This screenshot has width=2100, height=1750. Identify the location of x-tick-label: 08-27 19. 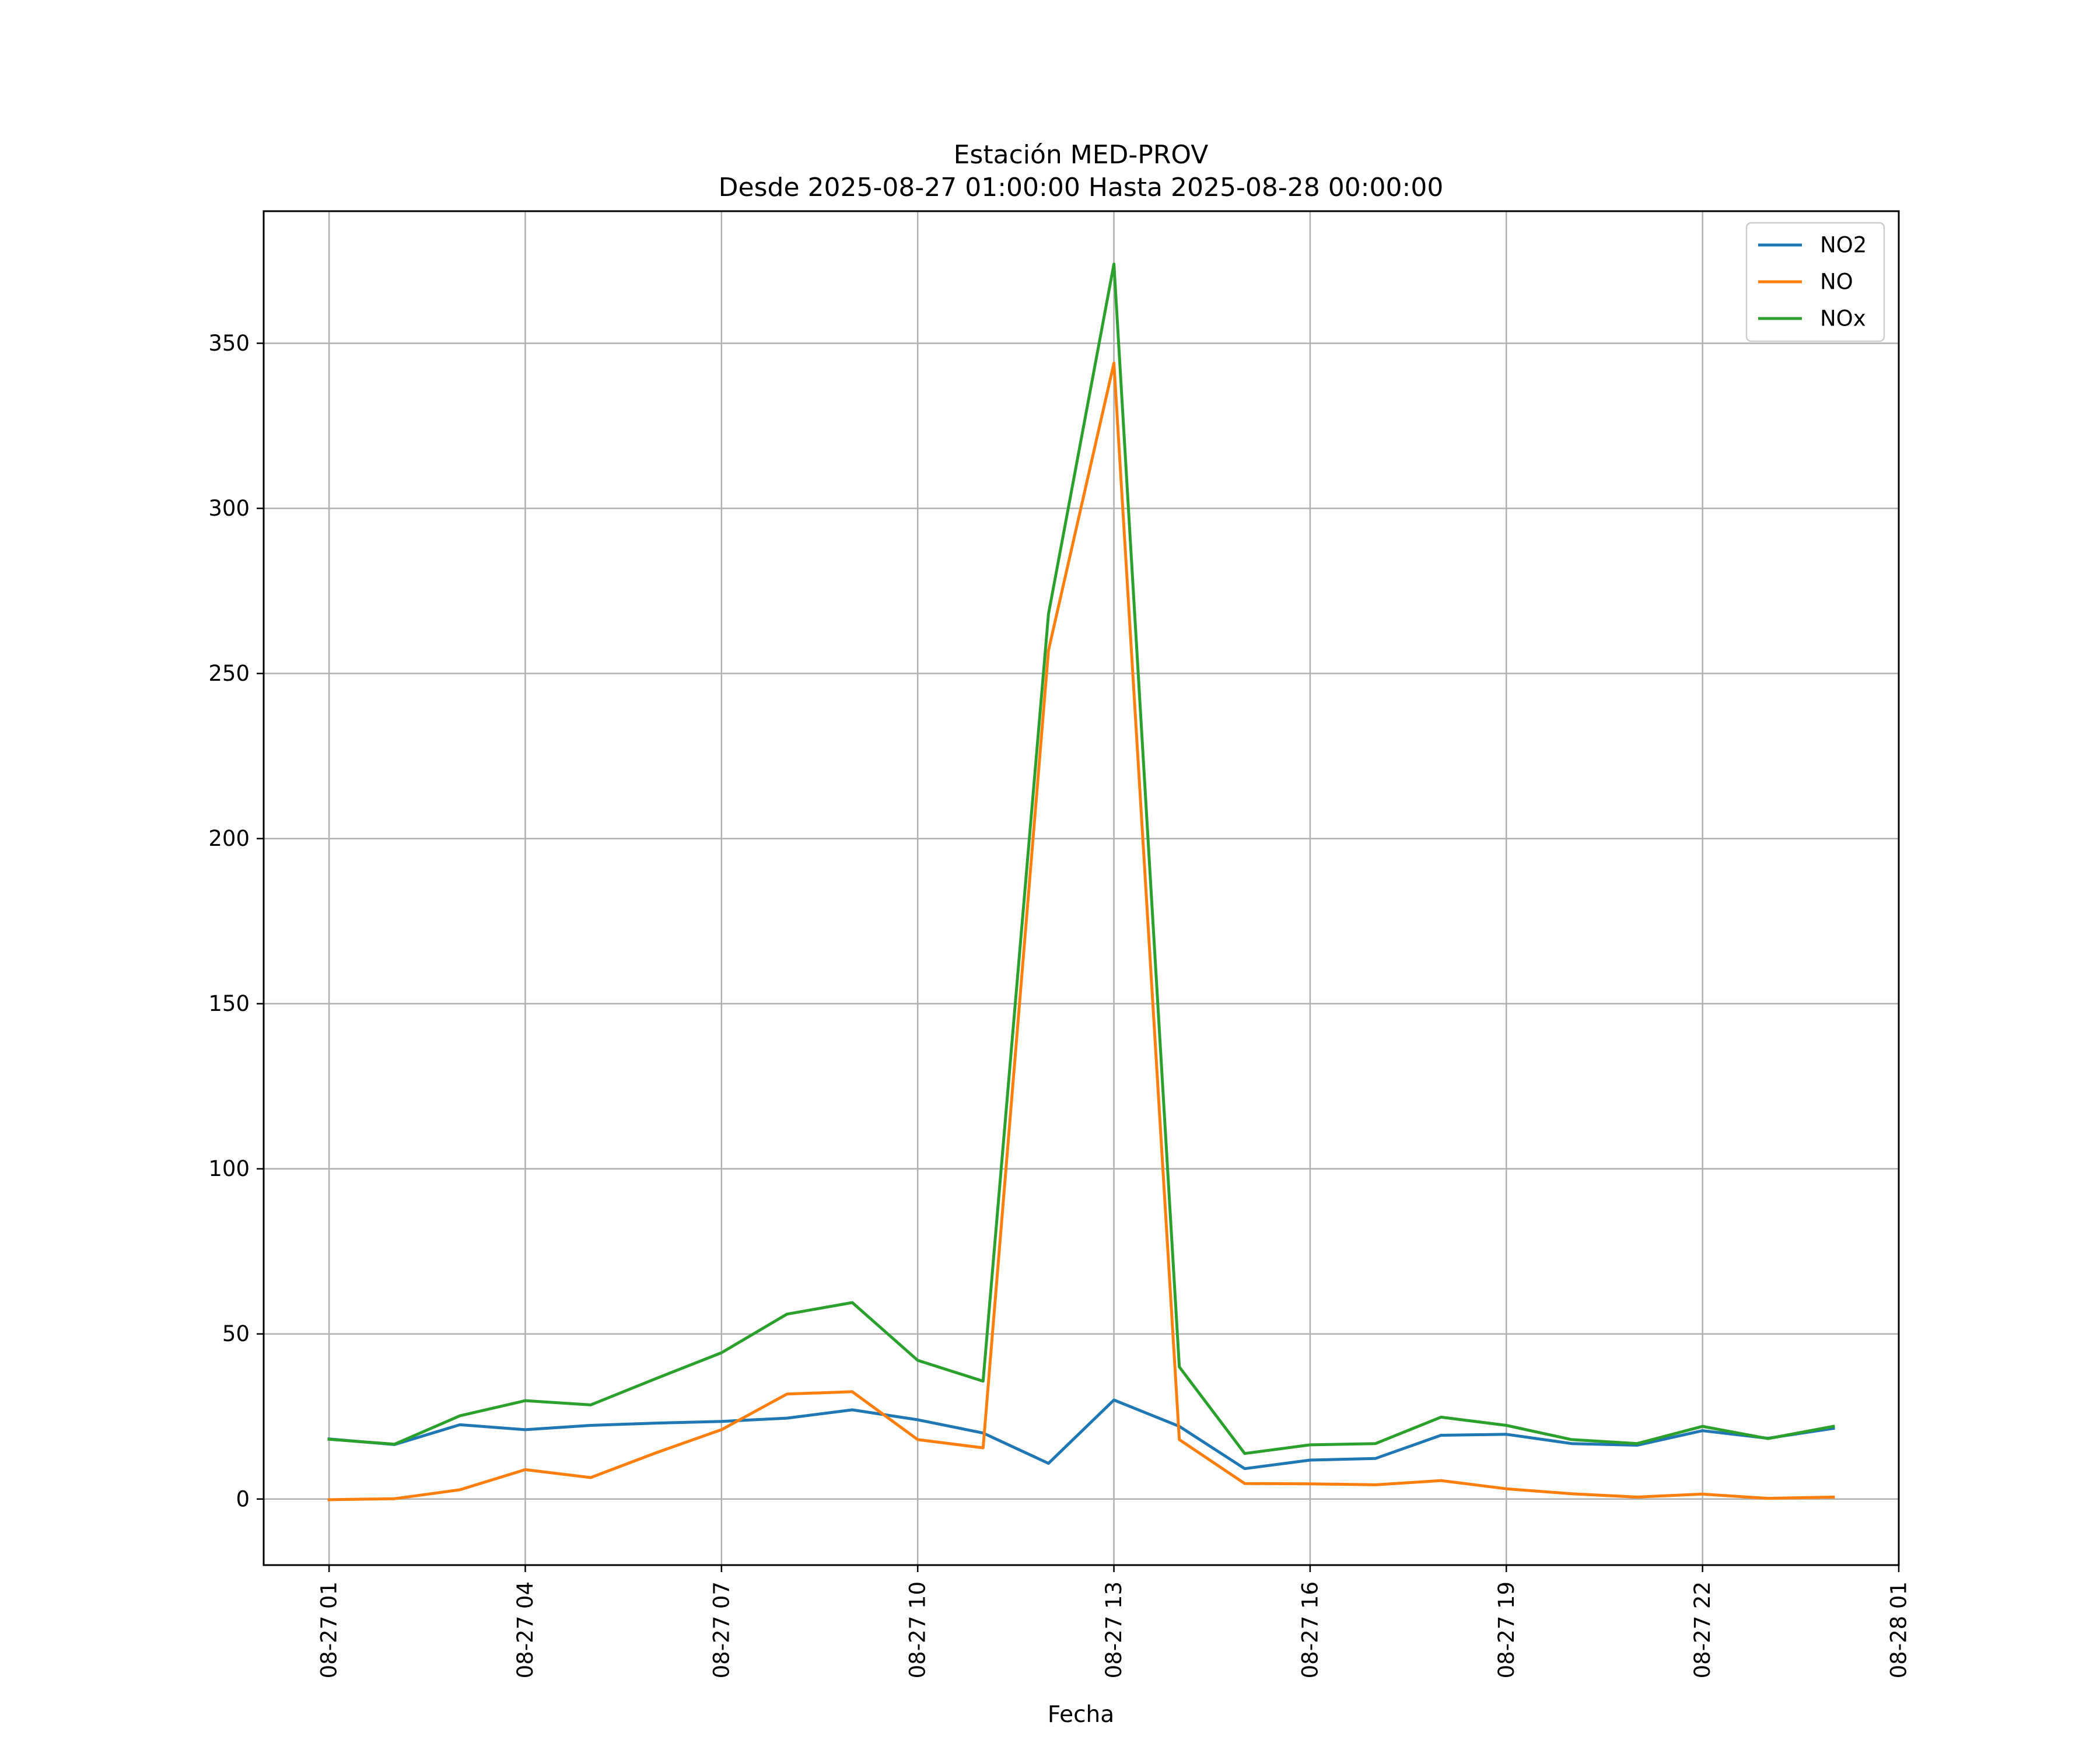
(1506, 1629).